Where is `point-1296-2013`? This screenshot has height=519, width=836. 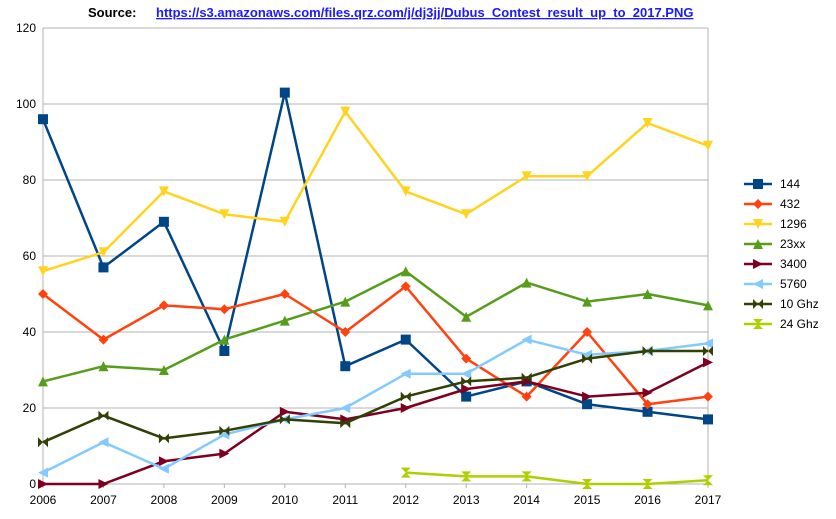 point-1296-2013 is located at coordinates (466, 214).